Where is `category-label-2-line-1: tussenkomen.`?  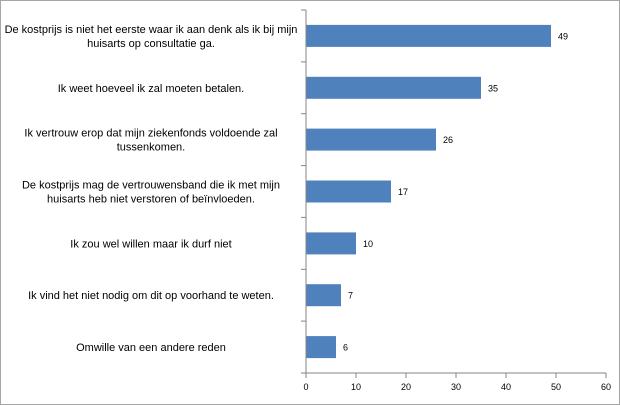
category-label-2-line-1: tussenkomen. is located at coordinates (151, 148).